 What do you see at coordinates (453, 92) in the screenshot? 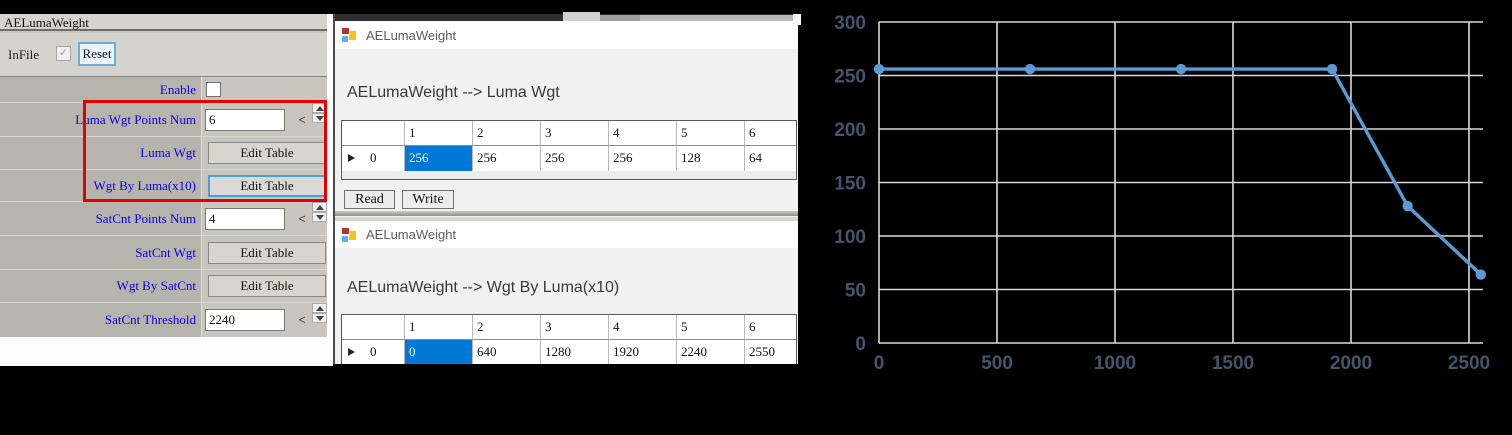
I see `dialog-heading: AELumaWeight --> Luma Wgt` at bounding box center [453, 92].